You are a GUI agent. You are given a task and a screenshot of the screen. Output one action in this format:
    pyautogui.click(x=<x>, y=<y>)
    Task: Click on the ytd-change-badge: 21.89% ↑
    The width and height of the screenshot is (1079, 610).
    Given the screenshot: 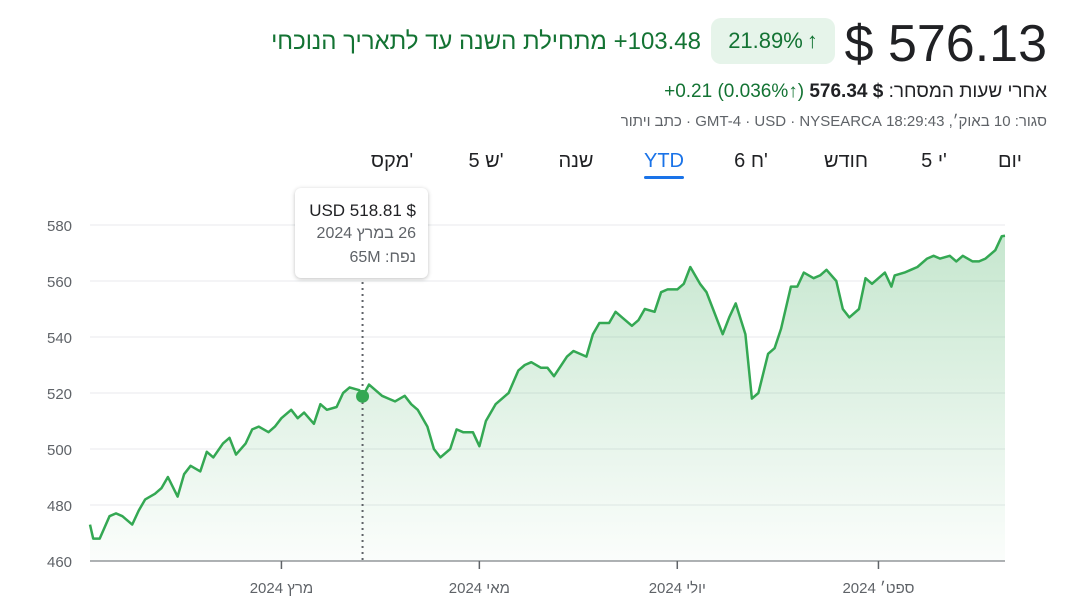 What is the action you would take?
    pyautogui.click(x=773, y=41)
    